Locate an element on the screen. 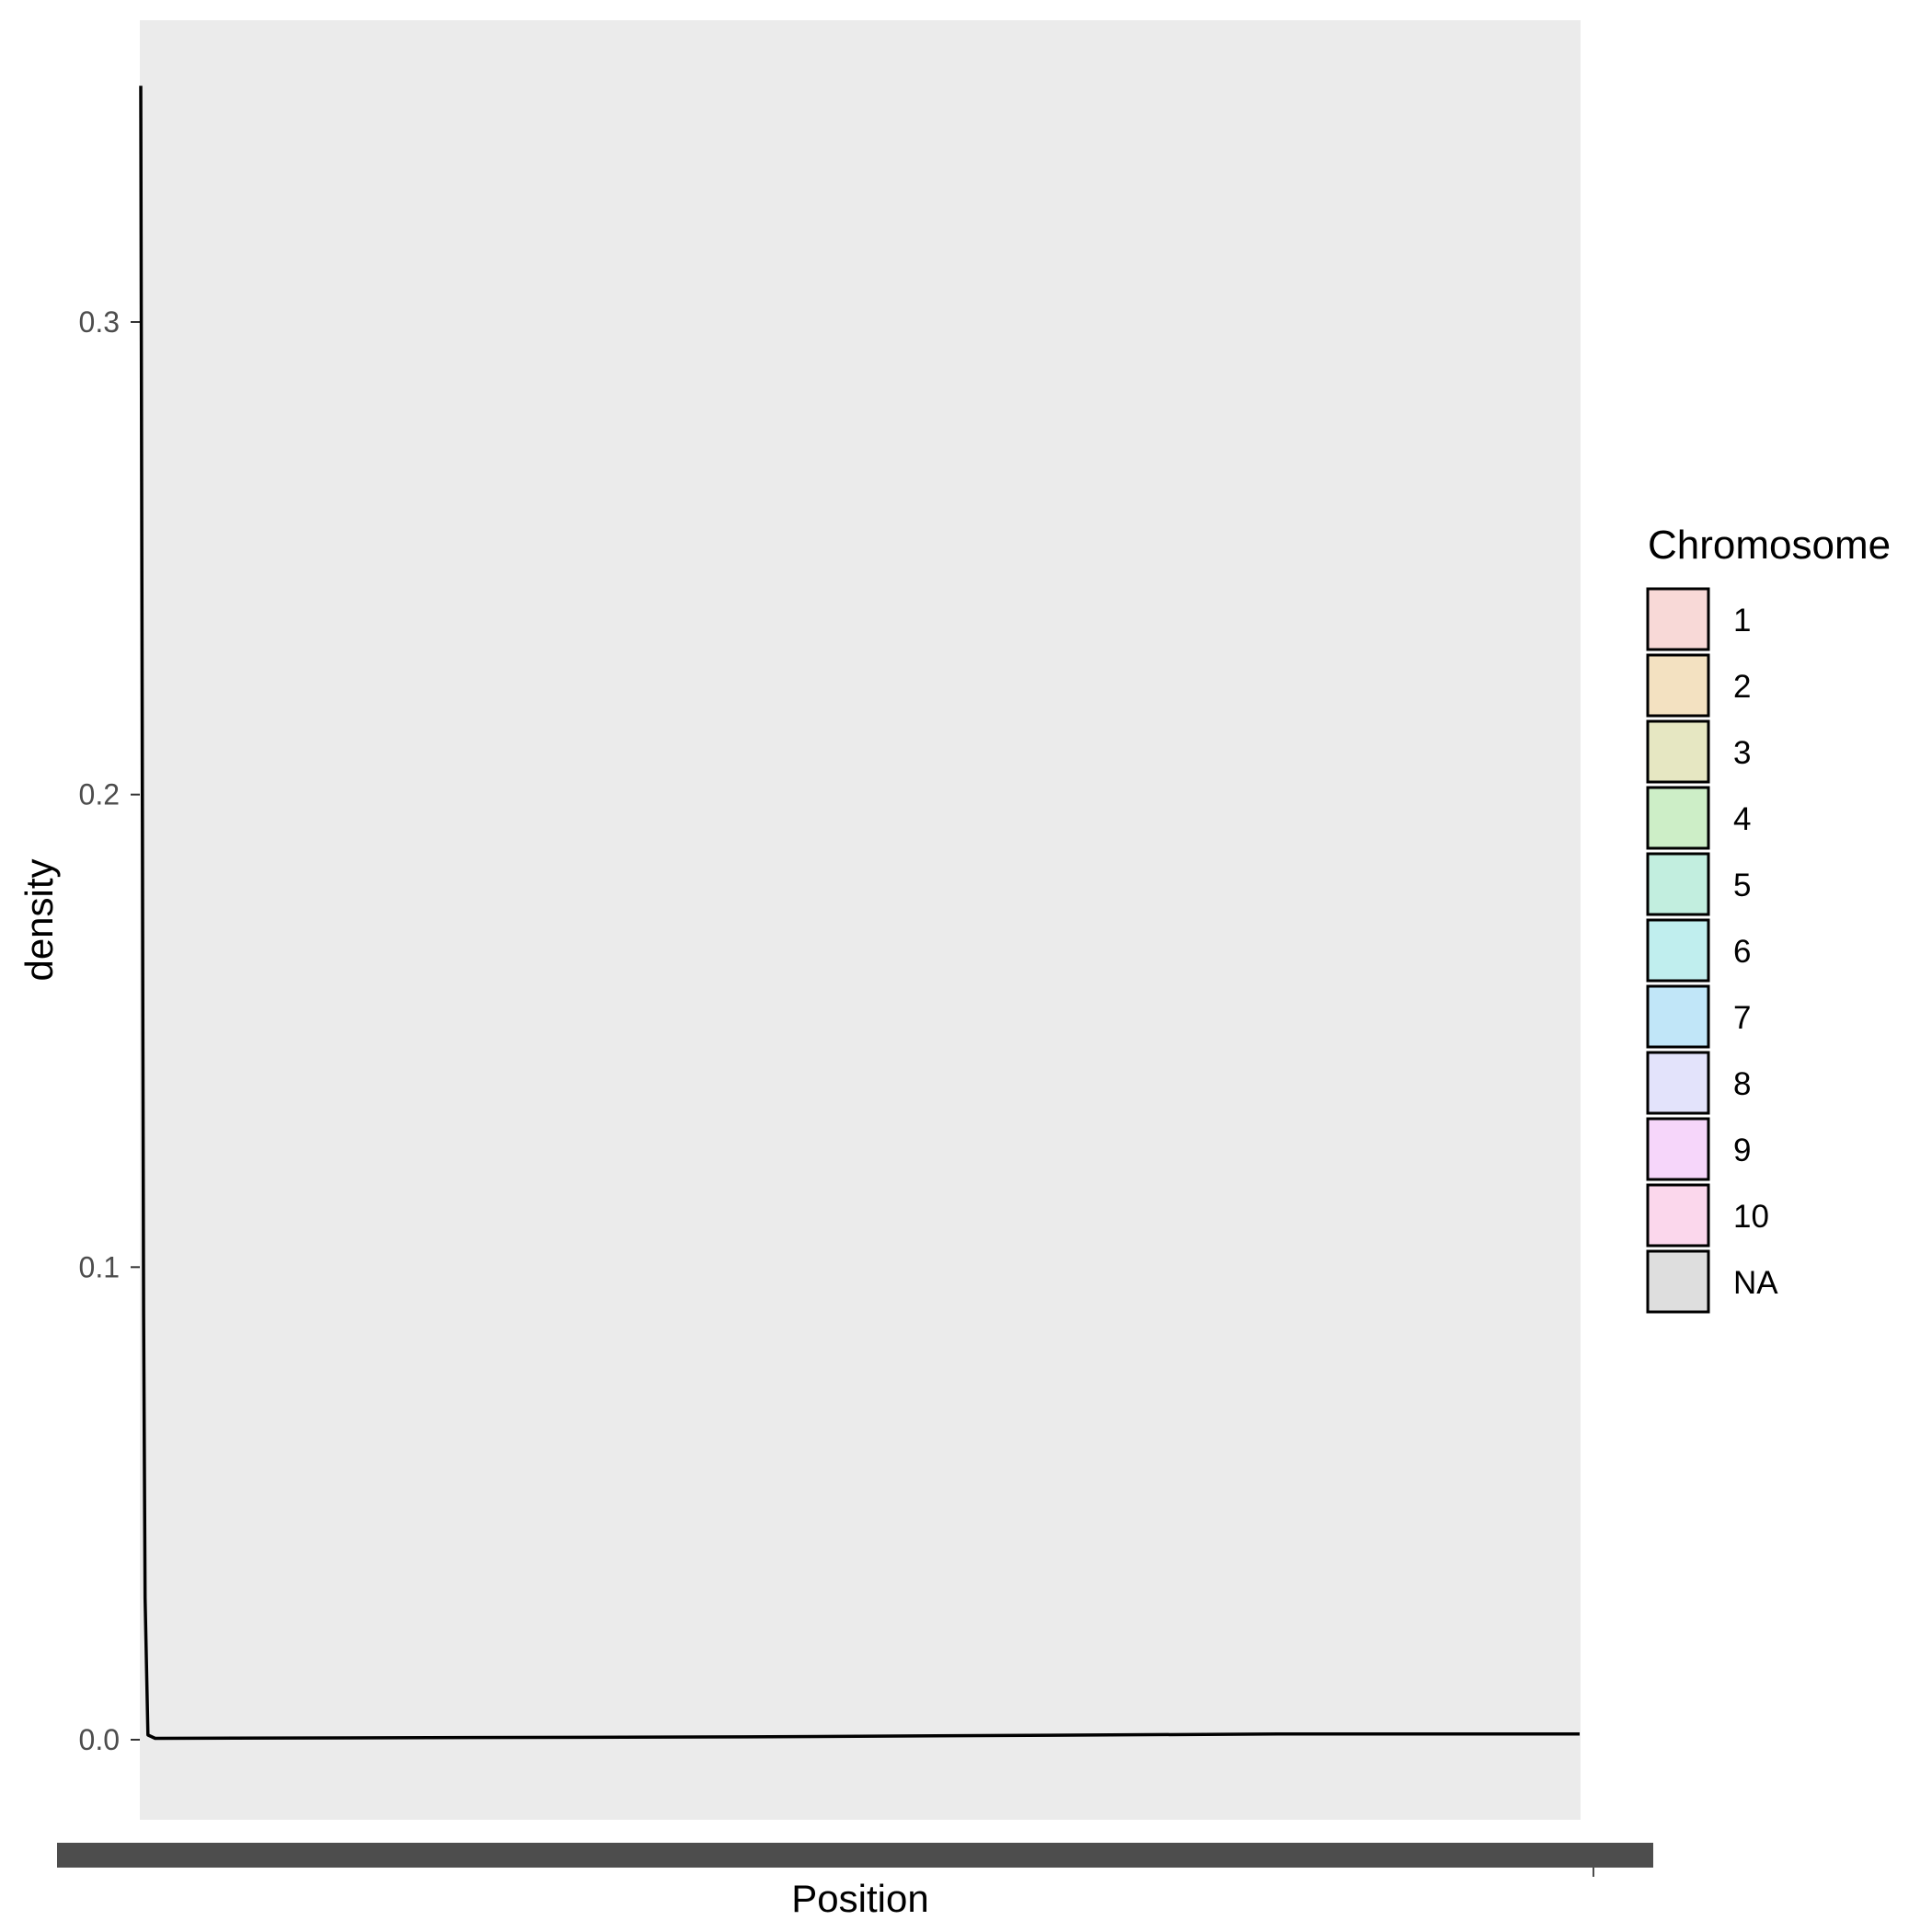 The width and height of the screenshot is (1932, 1932). legend-label: NA is located at coordinates (1755, 1283).